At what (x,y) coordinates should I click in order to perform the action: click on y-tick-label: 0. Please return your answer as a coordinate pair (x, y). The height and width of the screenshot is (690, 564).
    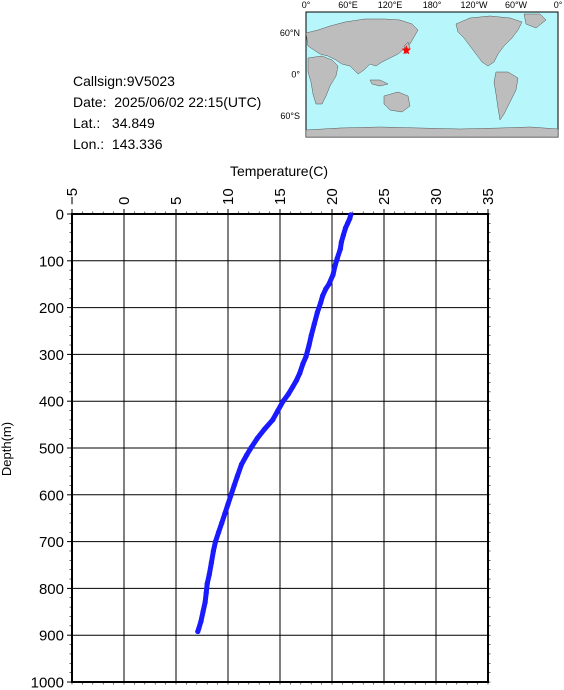
    Looking at the image, I should click on (60, 215).